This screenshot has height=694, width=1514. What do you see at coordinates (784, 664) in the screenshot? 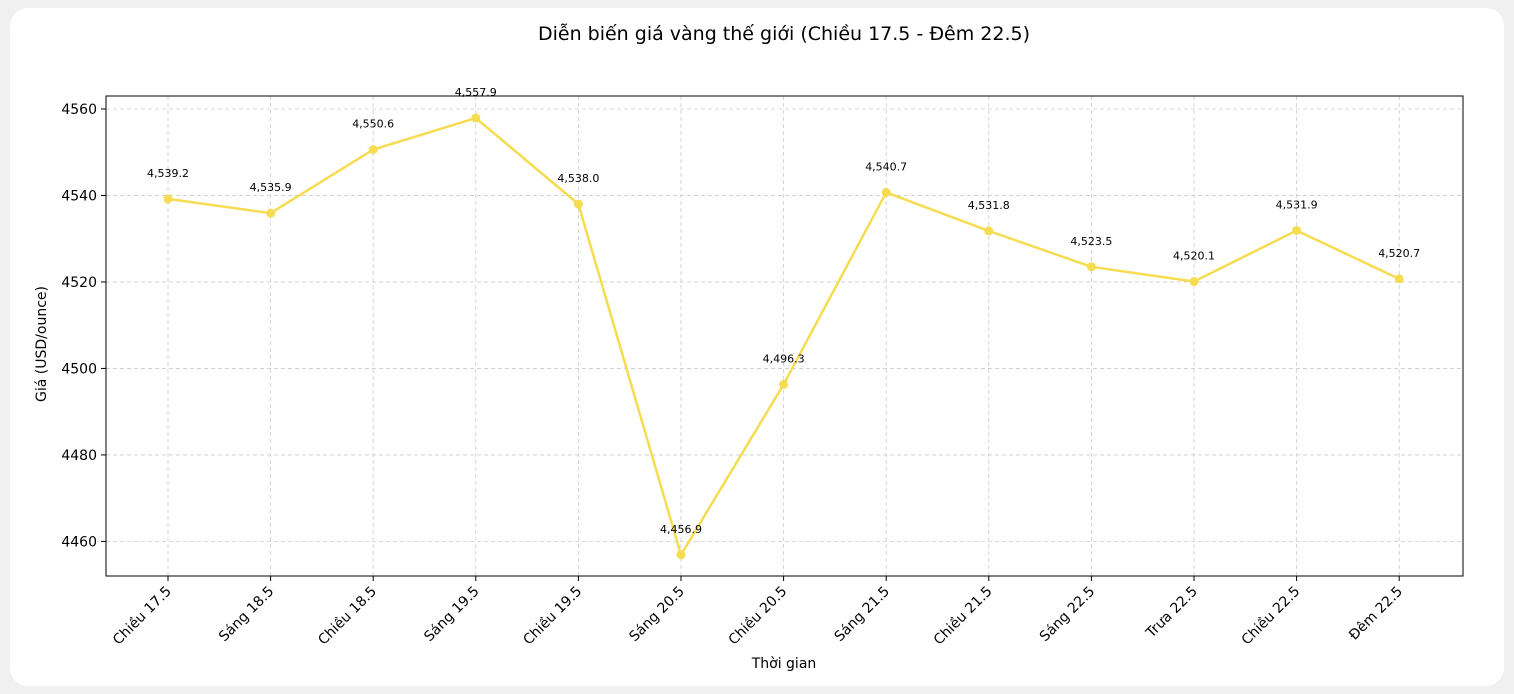
I see `x-axis-title: Thời gian` at bounding box center [784, 664].